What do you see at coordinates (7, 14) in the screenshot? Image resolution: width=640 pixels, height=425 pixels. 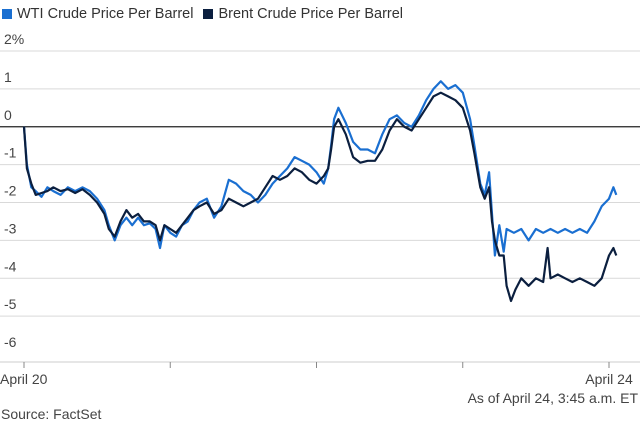 I see `legend-swatch-wti` at bounding box center [7, 14].